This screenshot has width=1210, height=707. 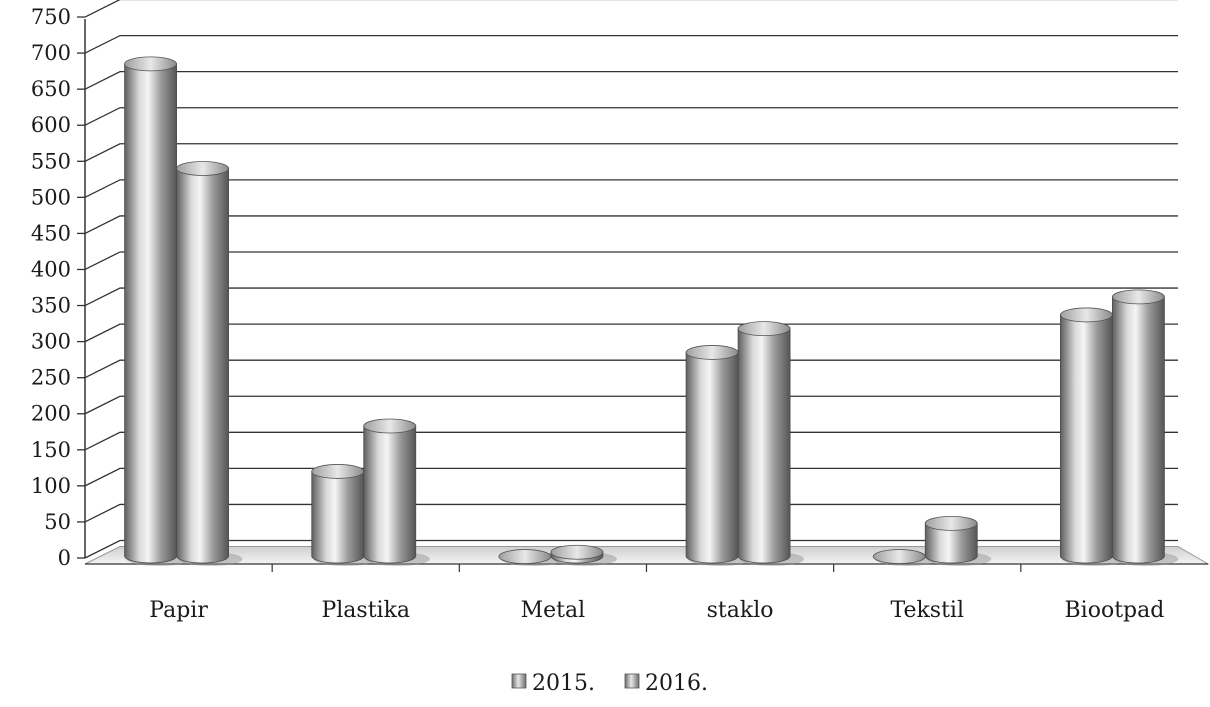 I want to click on legend-item: 2015., so click(x=553, y=683).